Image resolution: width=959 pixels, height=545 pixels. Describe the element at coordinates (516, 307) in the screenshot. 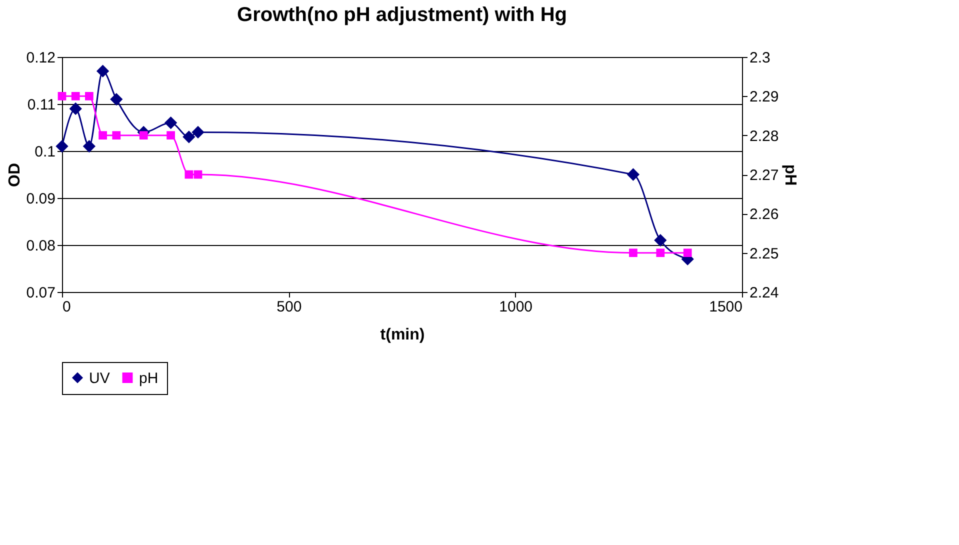

I see `x-tick-label: 1000` at that location.